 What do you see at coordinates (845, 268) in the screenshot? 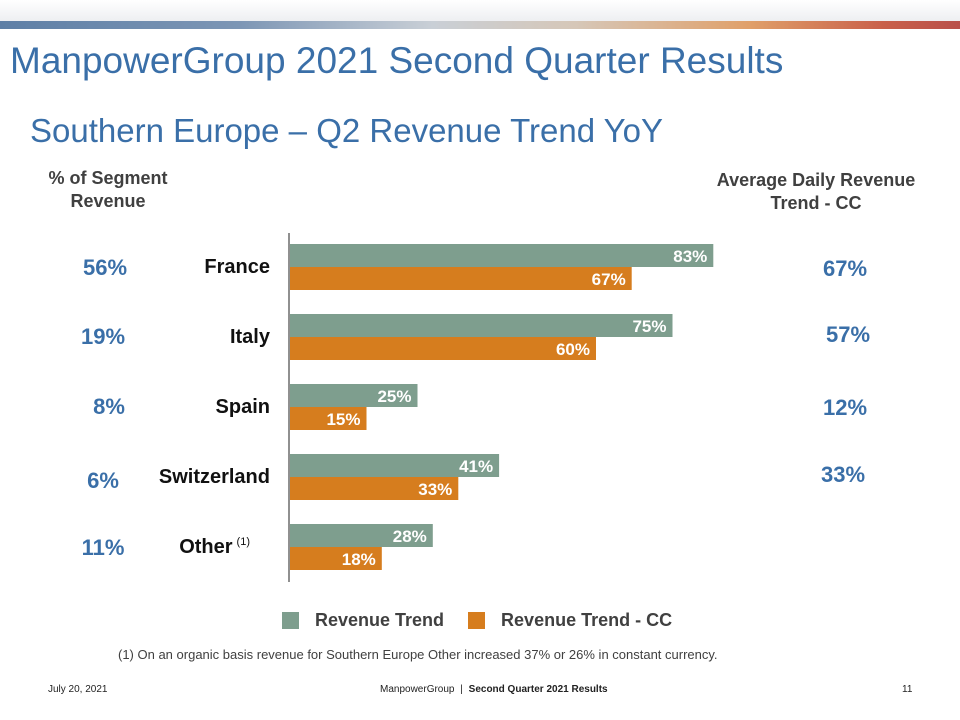
I see `adr-cc-france: 67%` at bounding box center [845, 268].